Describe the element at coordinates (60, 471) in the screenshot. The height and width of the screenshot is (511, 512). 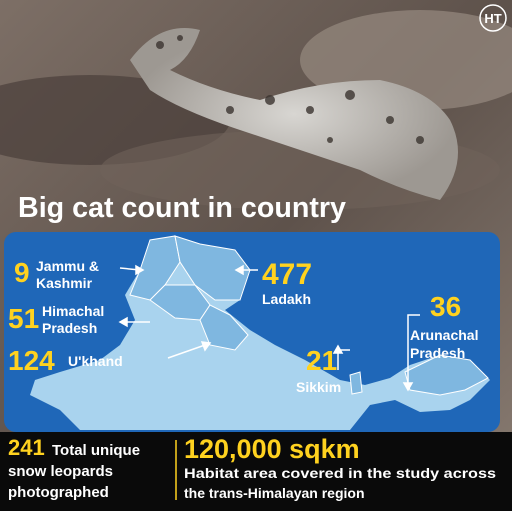
I see `footer-text: snow leopards` at that location.